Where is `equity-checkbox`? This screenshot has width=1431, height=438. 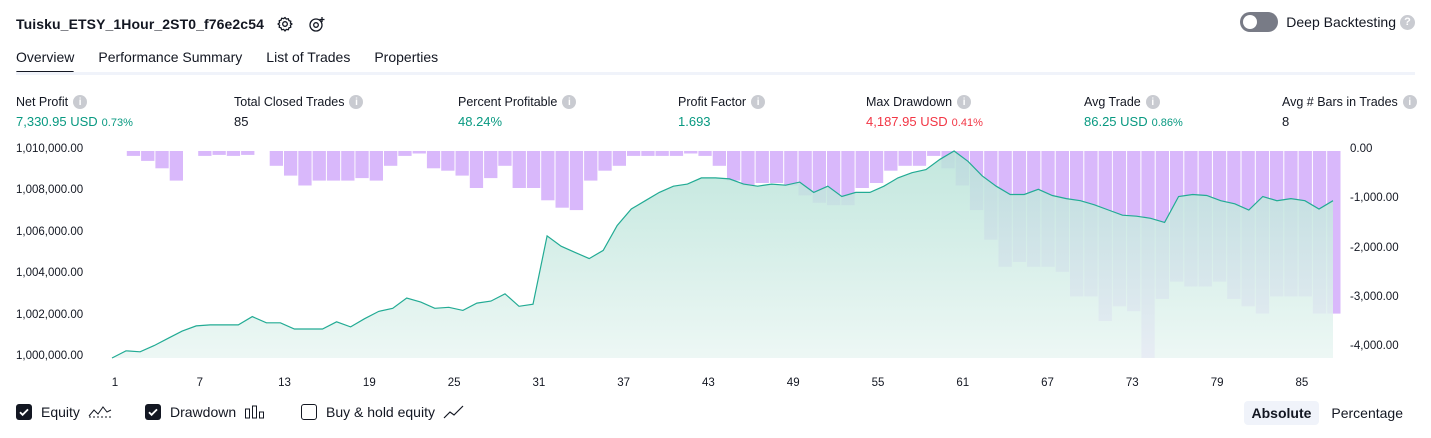
equity-checkbox is located at coordinates (24, 412).